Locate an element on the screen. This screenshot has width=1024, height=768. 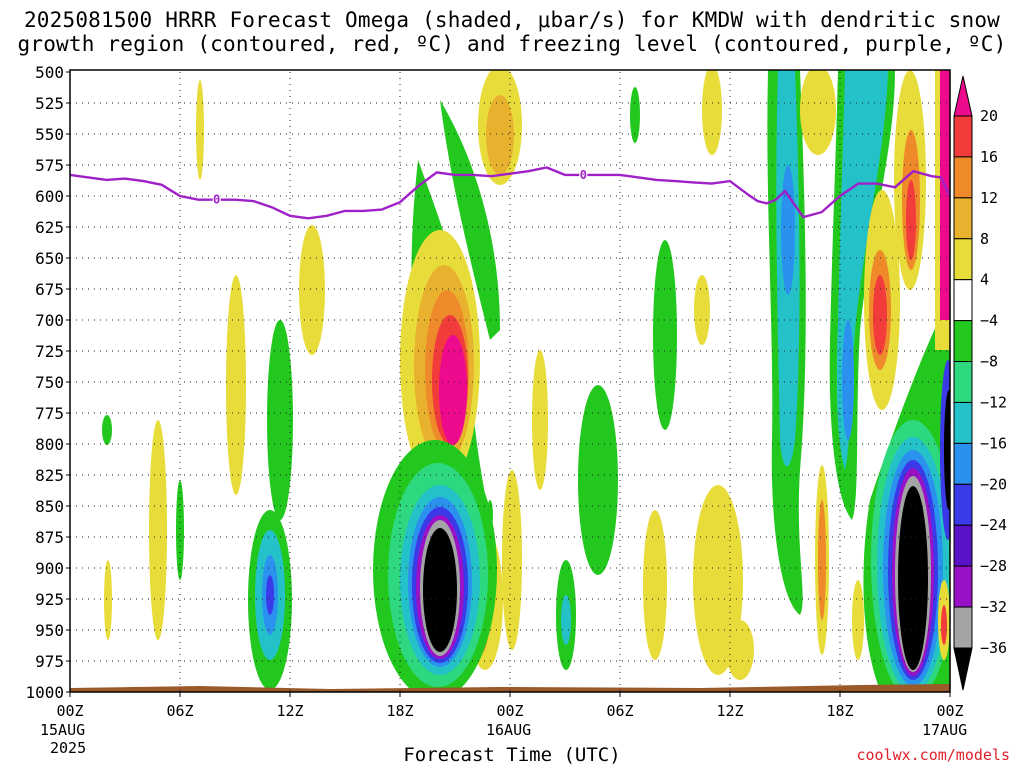
freezing-level-contour is located at coordinates (510, 193).